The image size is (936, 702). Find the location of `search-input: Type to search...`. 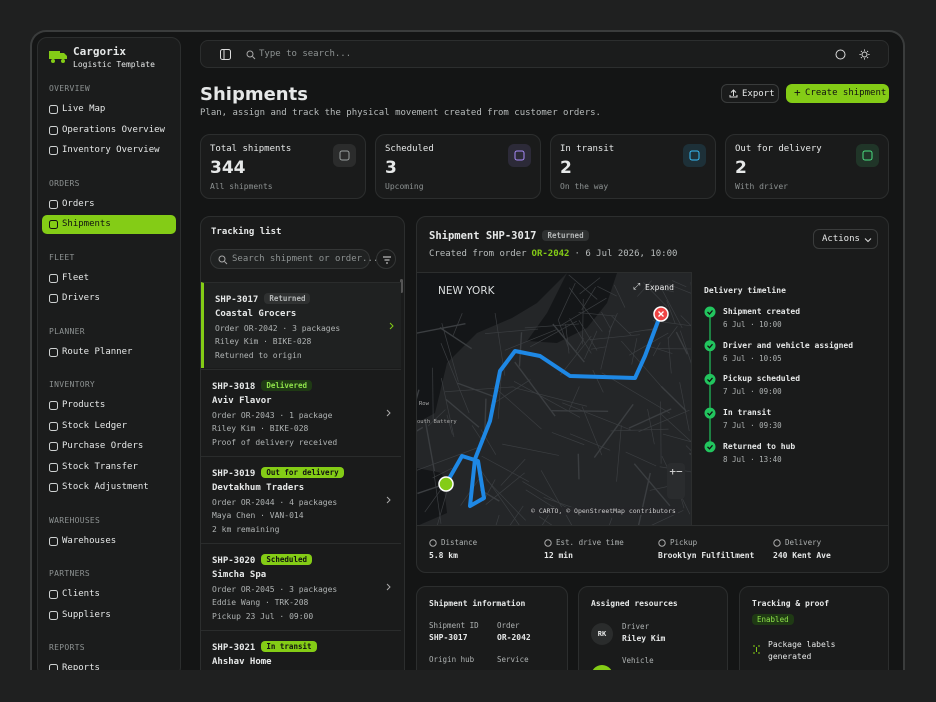

search-input: Type to search... is located at coordinates (305, 54).